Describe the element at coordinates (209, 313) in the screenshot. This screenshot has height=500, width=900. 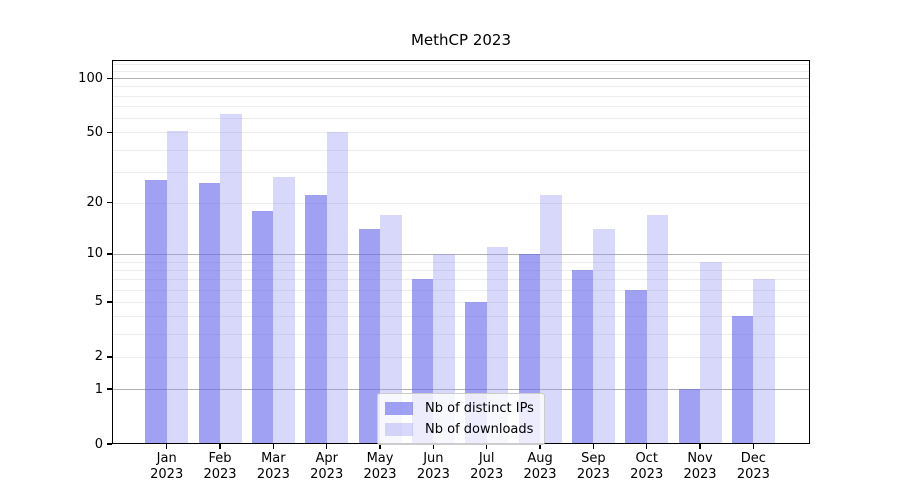
I see `bar-distinct-ips-feb` at that location.